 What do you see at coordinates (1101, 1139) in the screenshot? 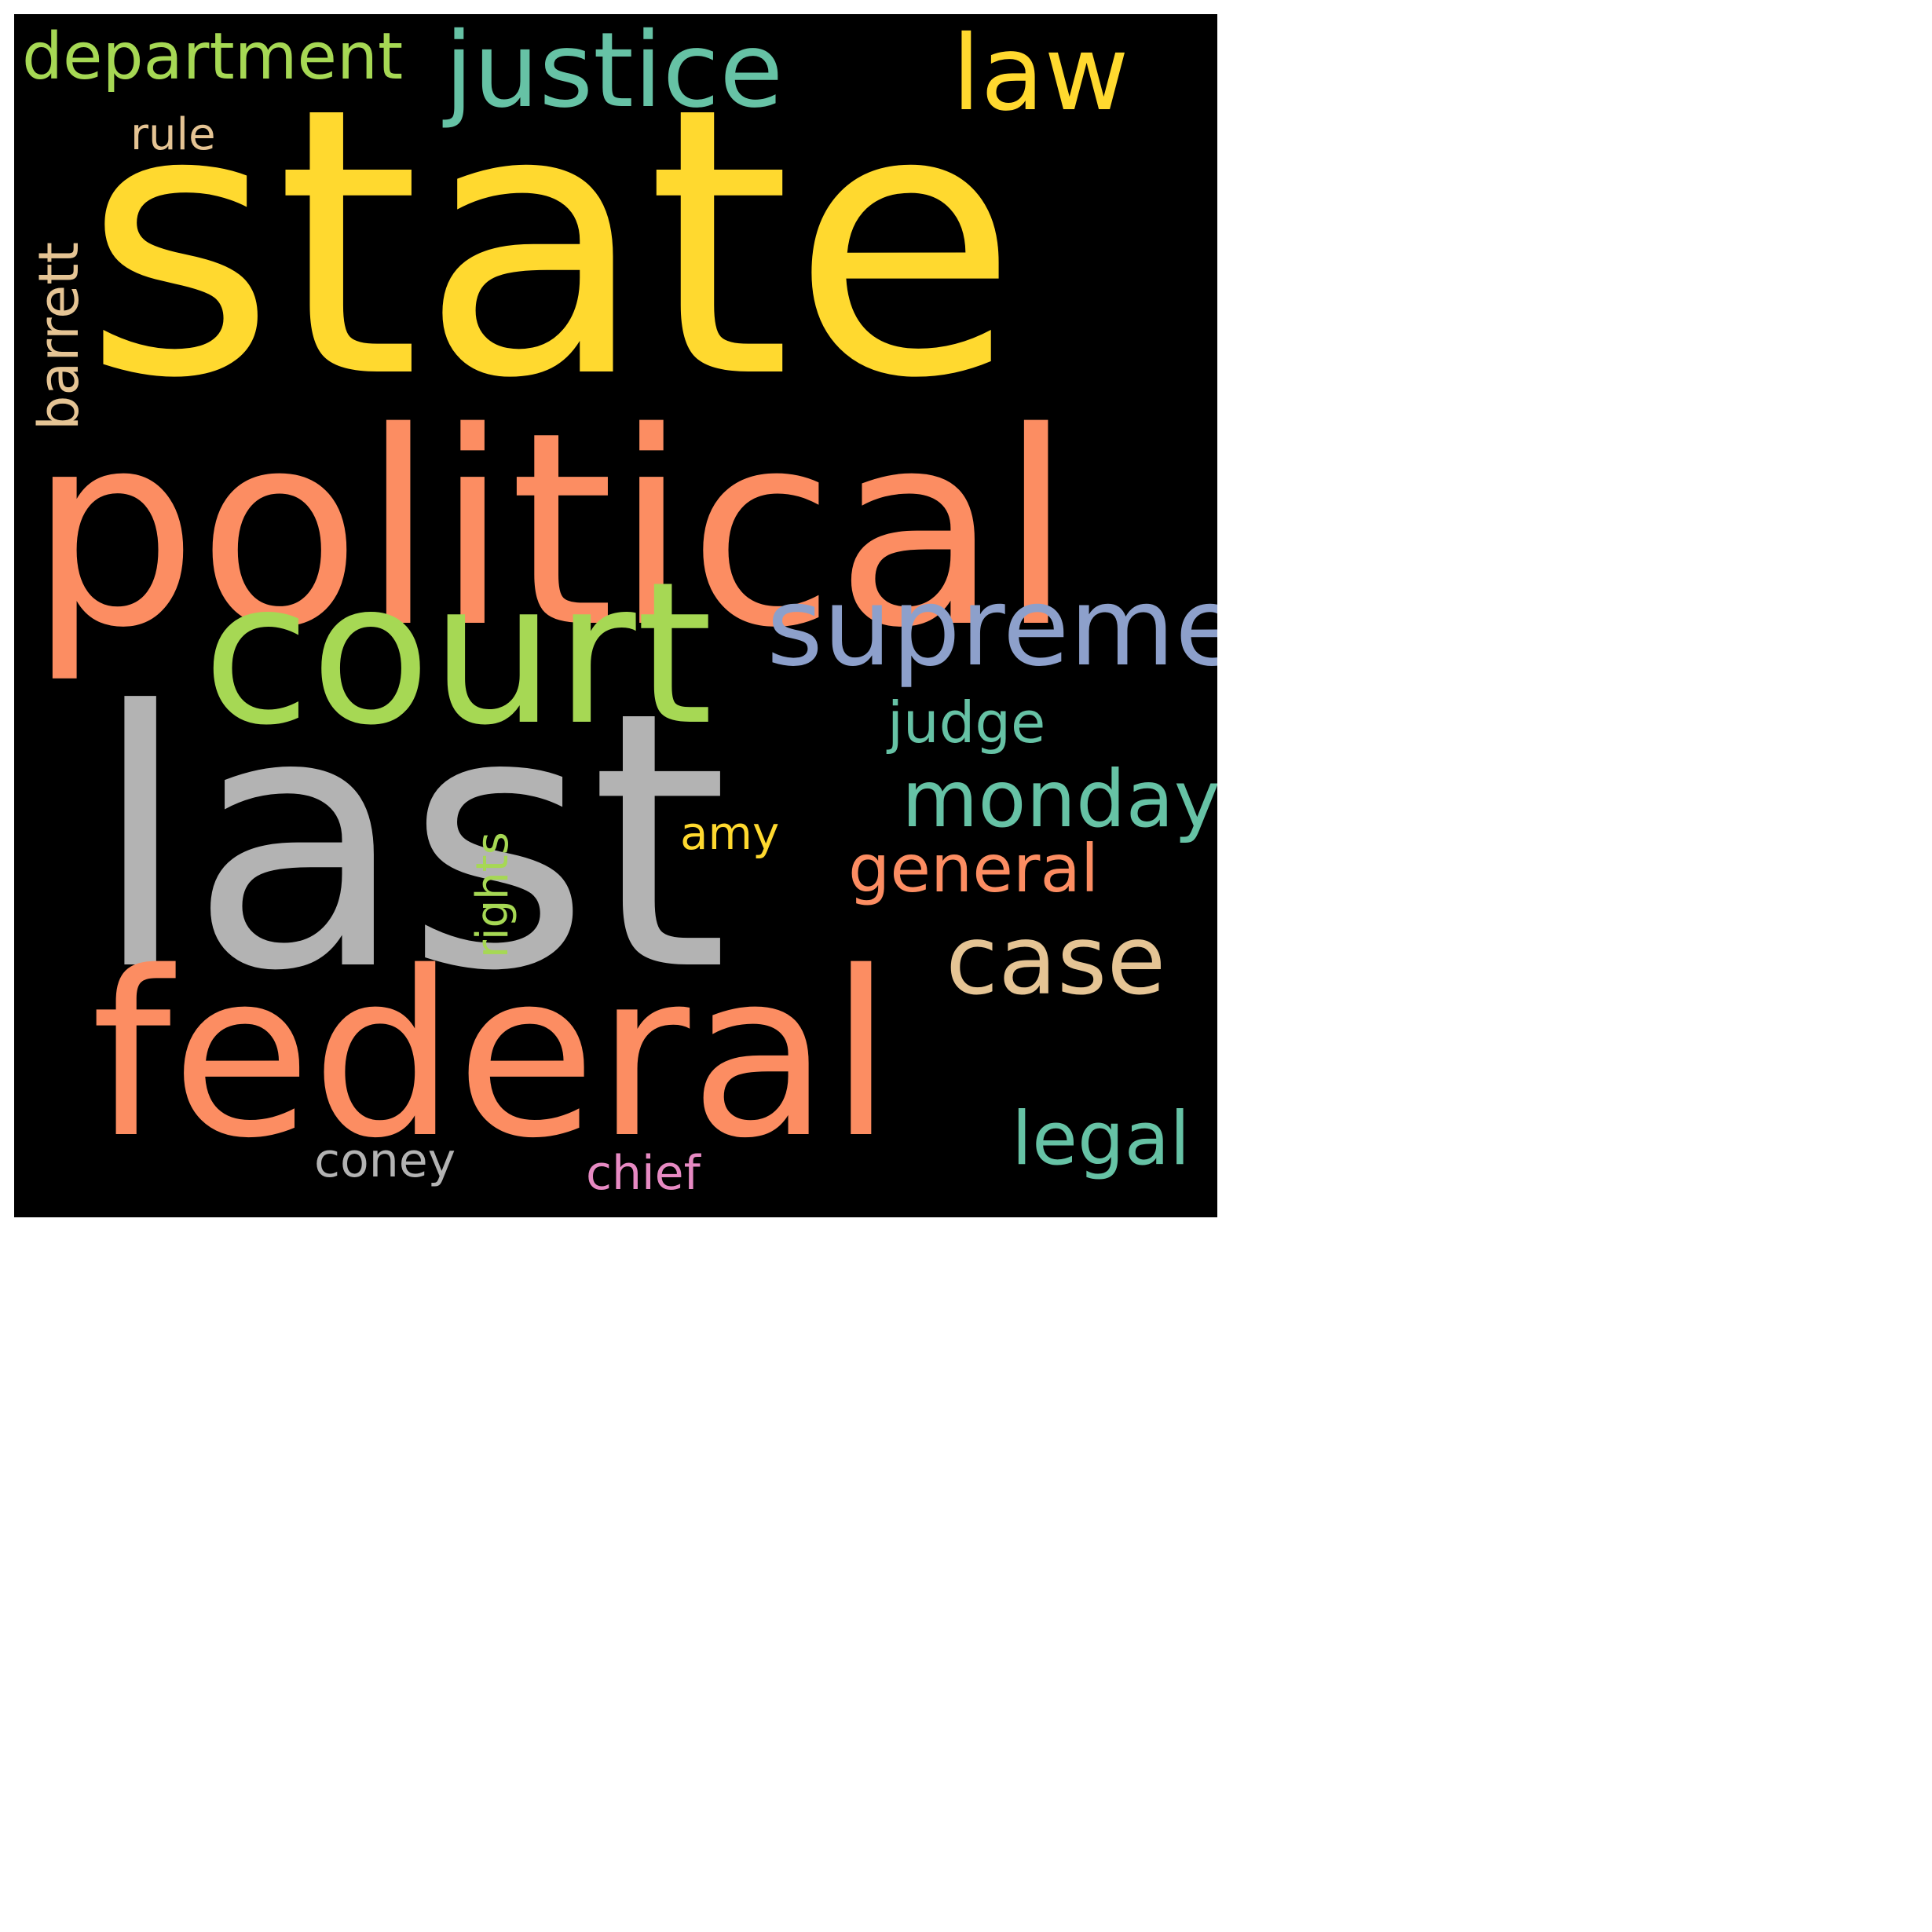
I see `word-legal: legal` at bounding box center [1101, 1139].